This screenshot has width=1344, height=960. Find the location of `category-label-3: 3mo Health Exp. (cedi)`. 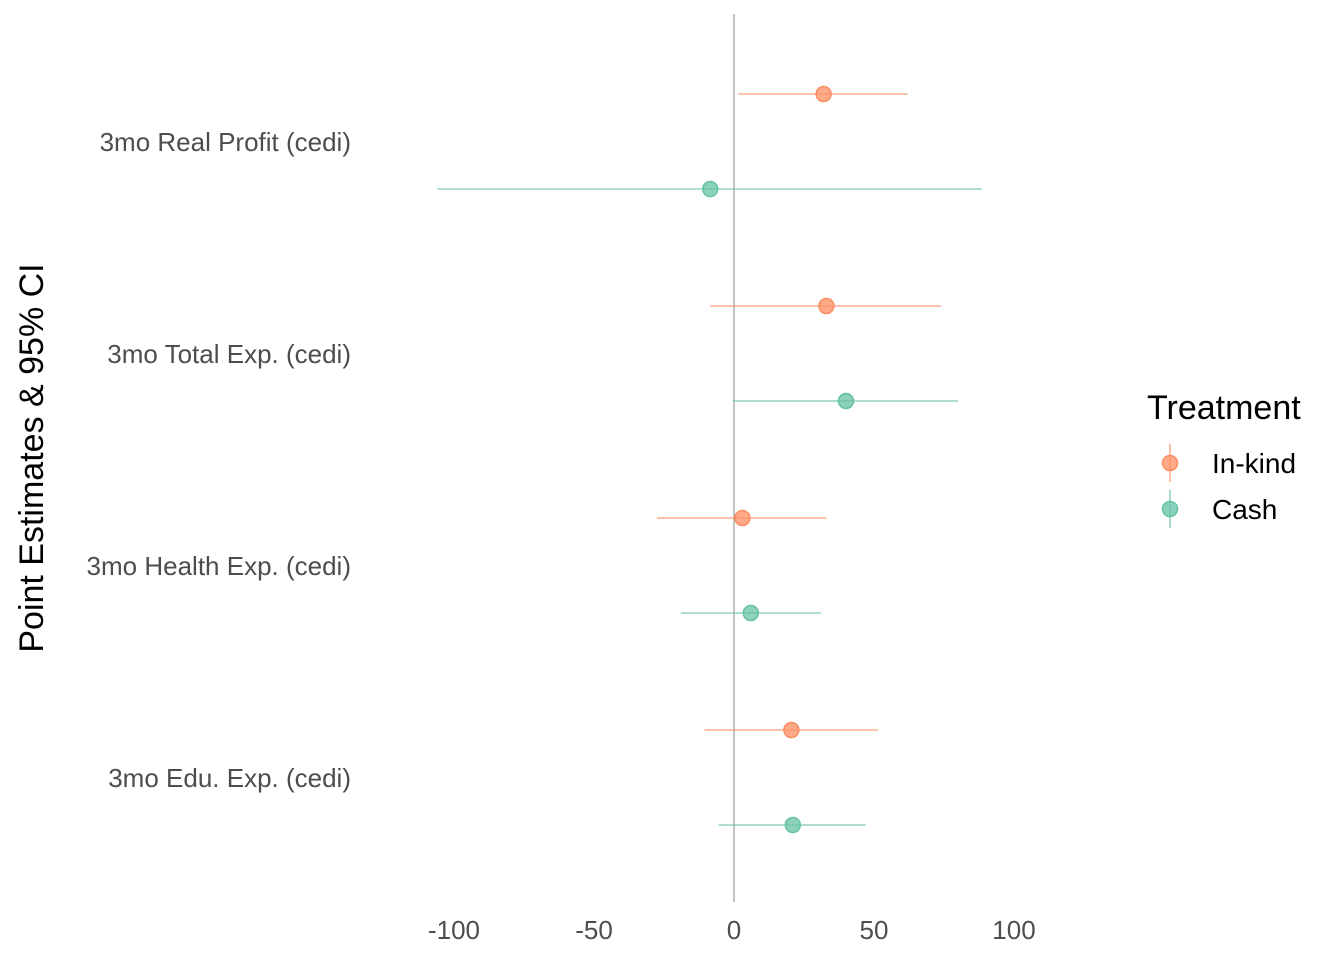

category-label-3: 3mo Health Exp. (cedi) is located at coordinates (219, 566).